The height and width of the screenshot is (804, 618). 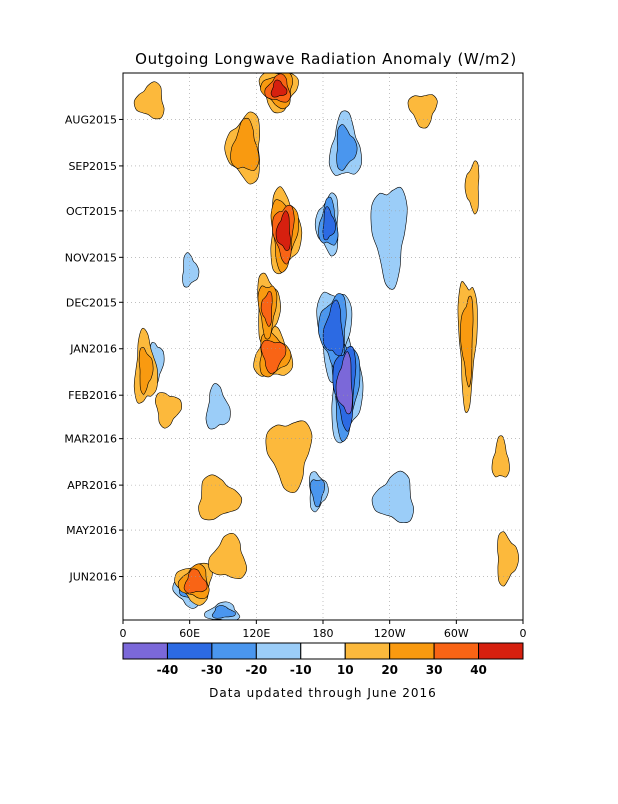 What do you see at coordinates (92, 166) in the screenshot?
I see `y-tick-label: SEP2015` at bounding box center [92, 166].